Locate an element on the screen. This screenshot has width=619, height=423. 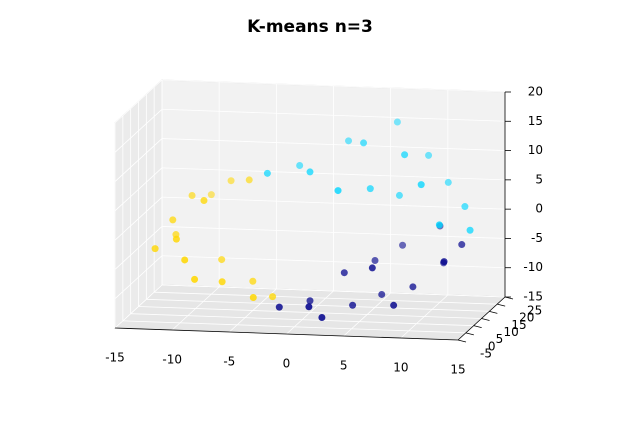
y-tick-label: 0 is located at coordinates (492, 346).